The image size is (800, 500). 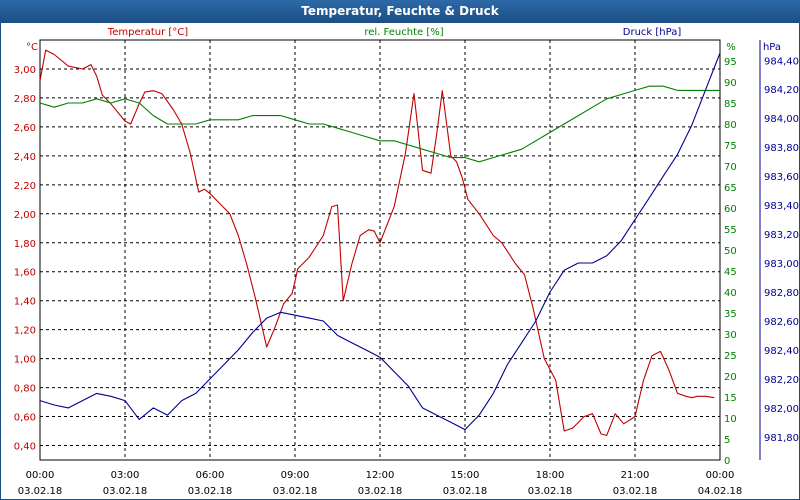 I want to click on temperature-tick-label: 2,40, so click(x=25, y=157).